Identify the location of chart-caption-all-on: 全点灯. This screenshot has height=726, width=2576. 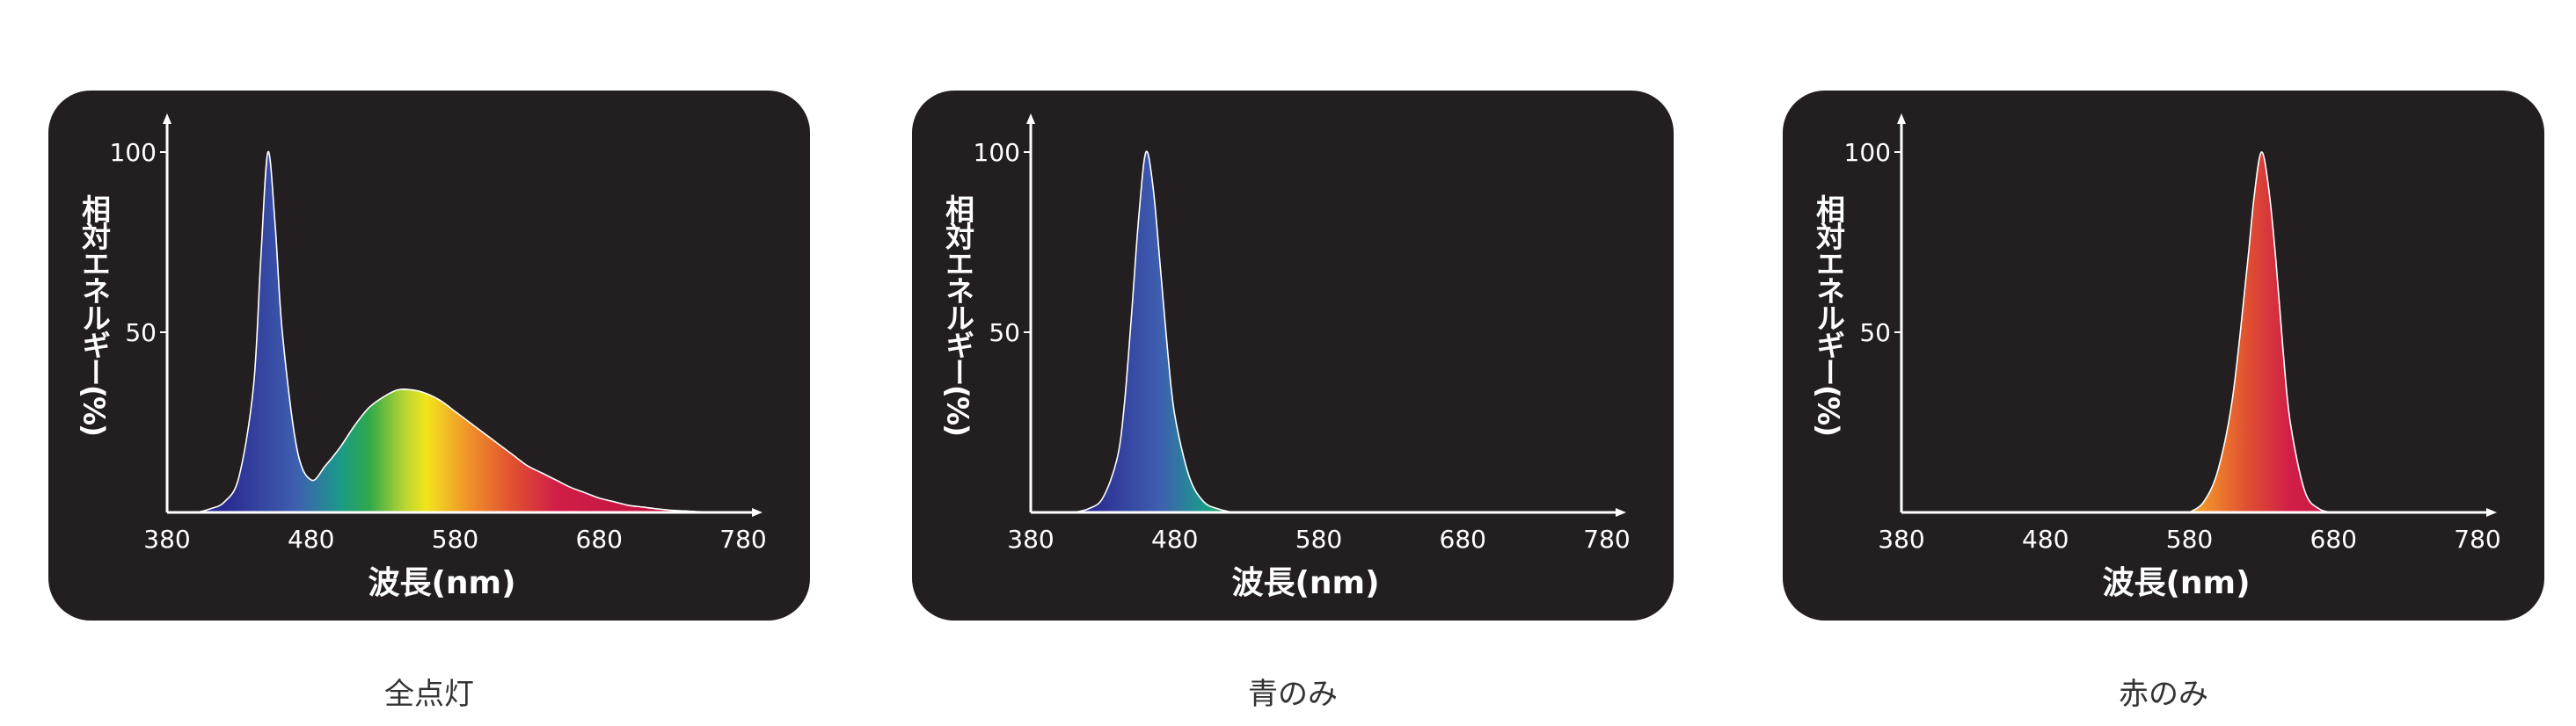
(429, 694).